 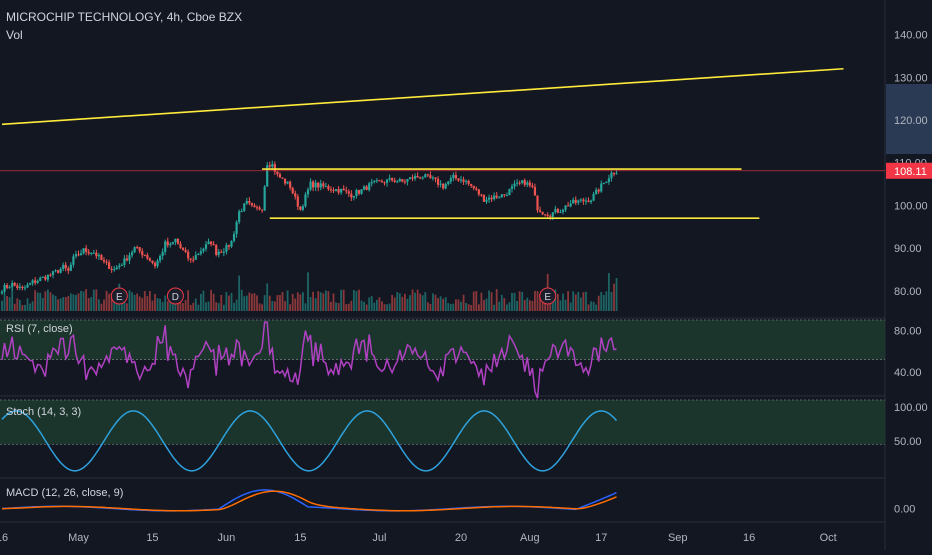 What do you see at coordinates (309, 360) in the screenshot?
I see `rsi-line` at bounding box center [309, 360].